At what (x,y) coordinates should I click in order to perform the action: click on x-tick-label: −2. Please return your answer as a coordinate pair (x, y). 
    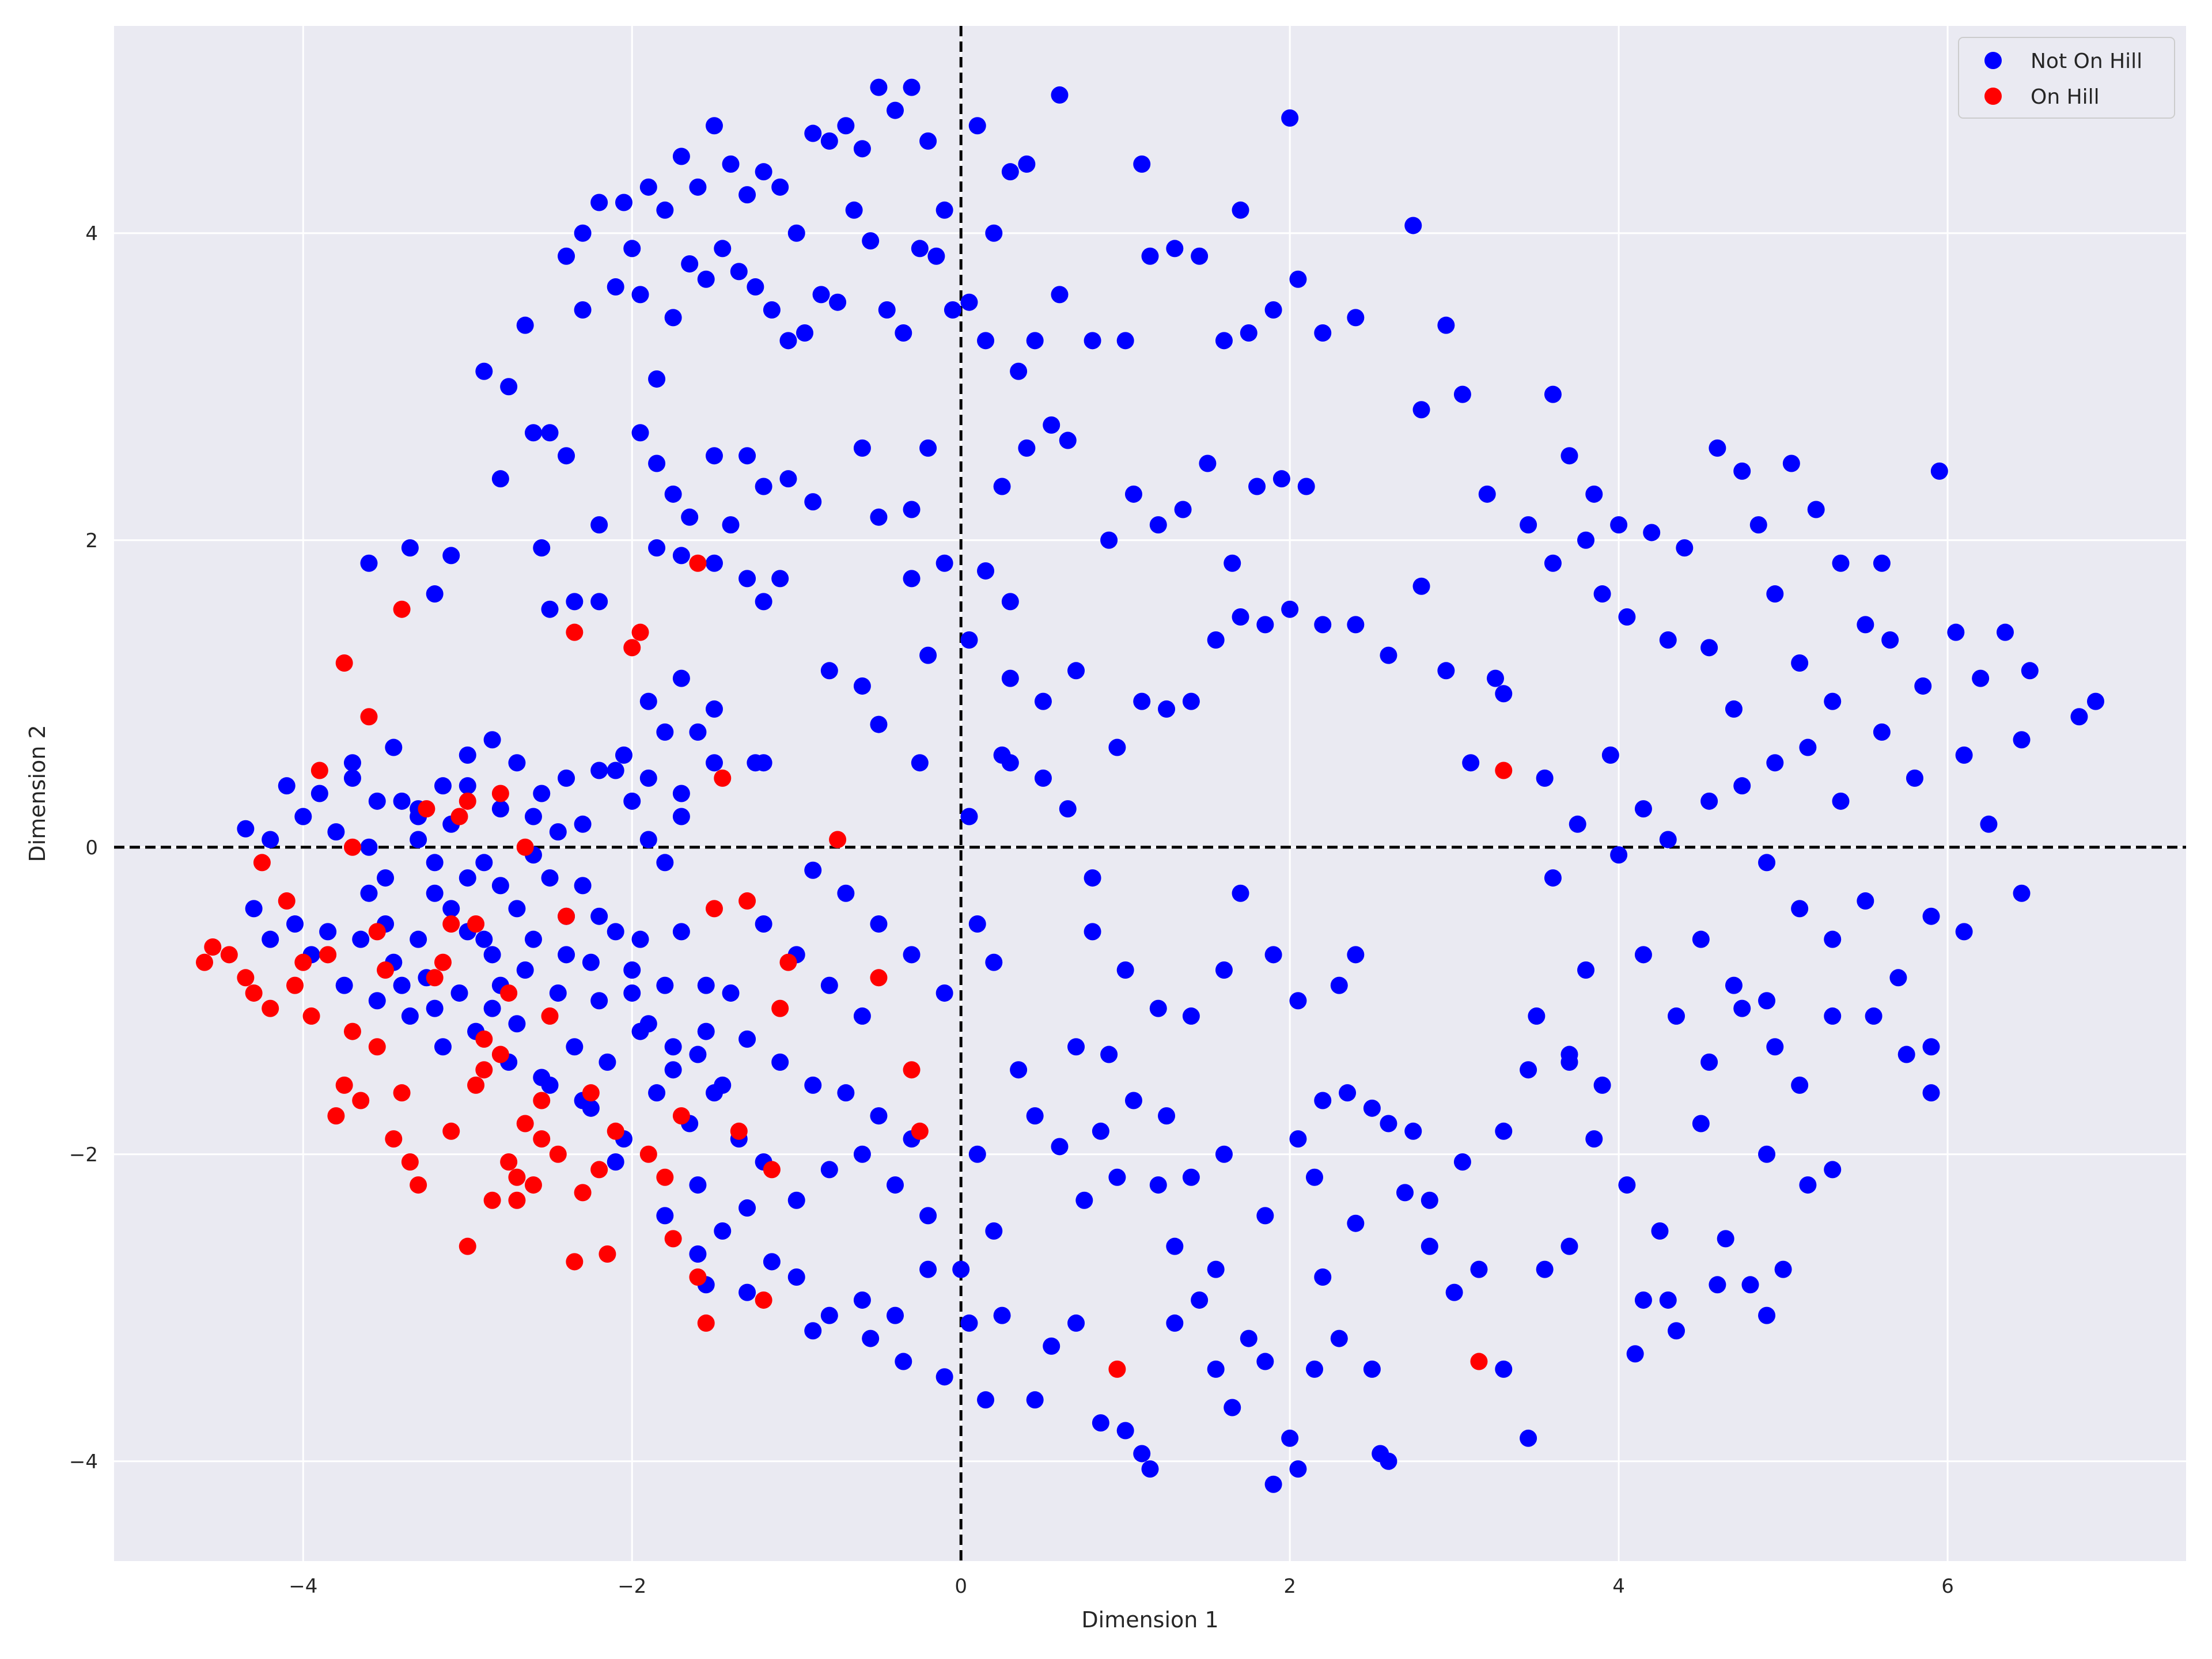
    Looking at the image, I should click on (632, 1586).